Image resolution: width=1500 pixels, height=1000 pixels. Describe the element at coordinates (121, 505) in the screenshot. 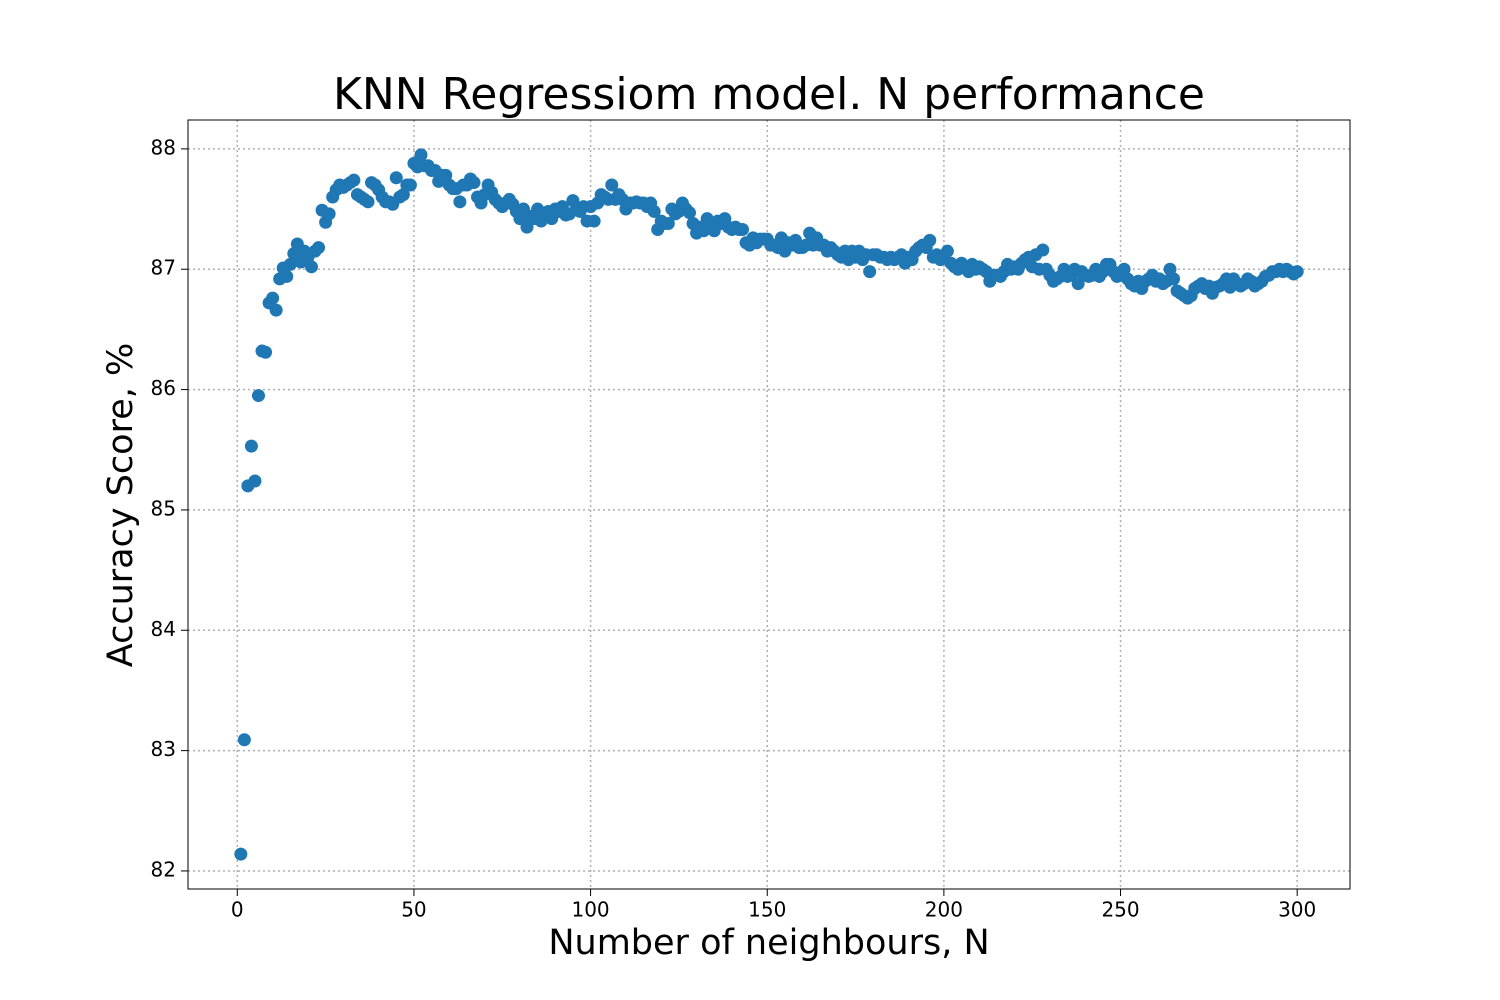

I see `y-axis-label: Accuracy Score, %` at that location.